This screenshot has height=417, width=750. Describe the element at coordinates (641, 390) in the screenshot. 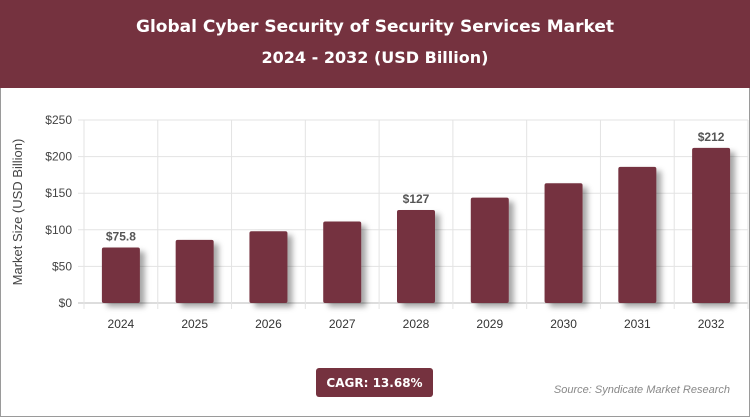

I see `source-note: Source: Syndicate Market Research` at that location.